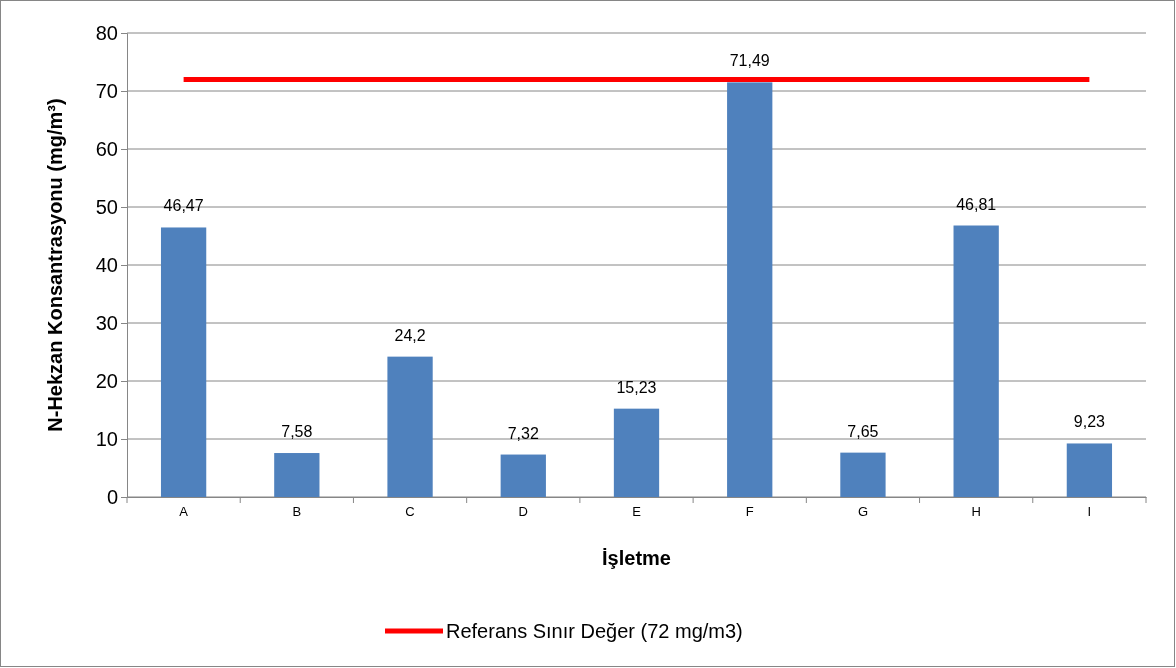 This screenshot has height=668, width=1176. Describe the element at coordinates (636, 387) in the screenshot. I see `data-label: 15,23` at that location.